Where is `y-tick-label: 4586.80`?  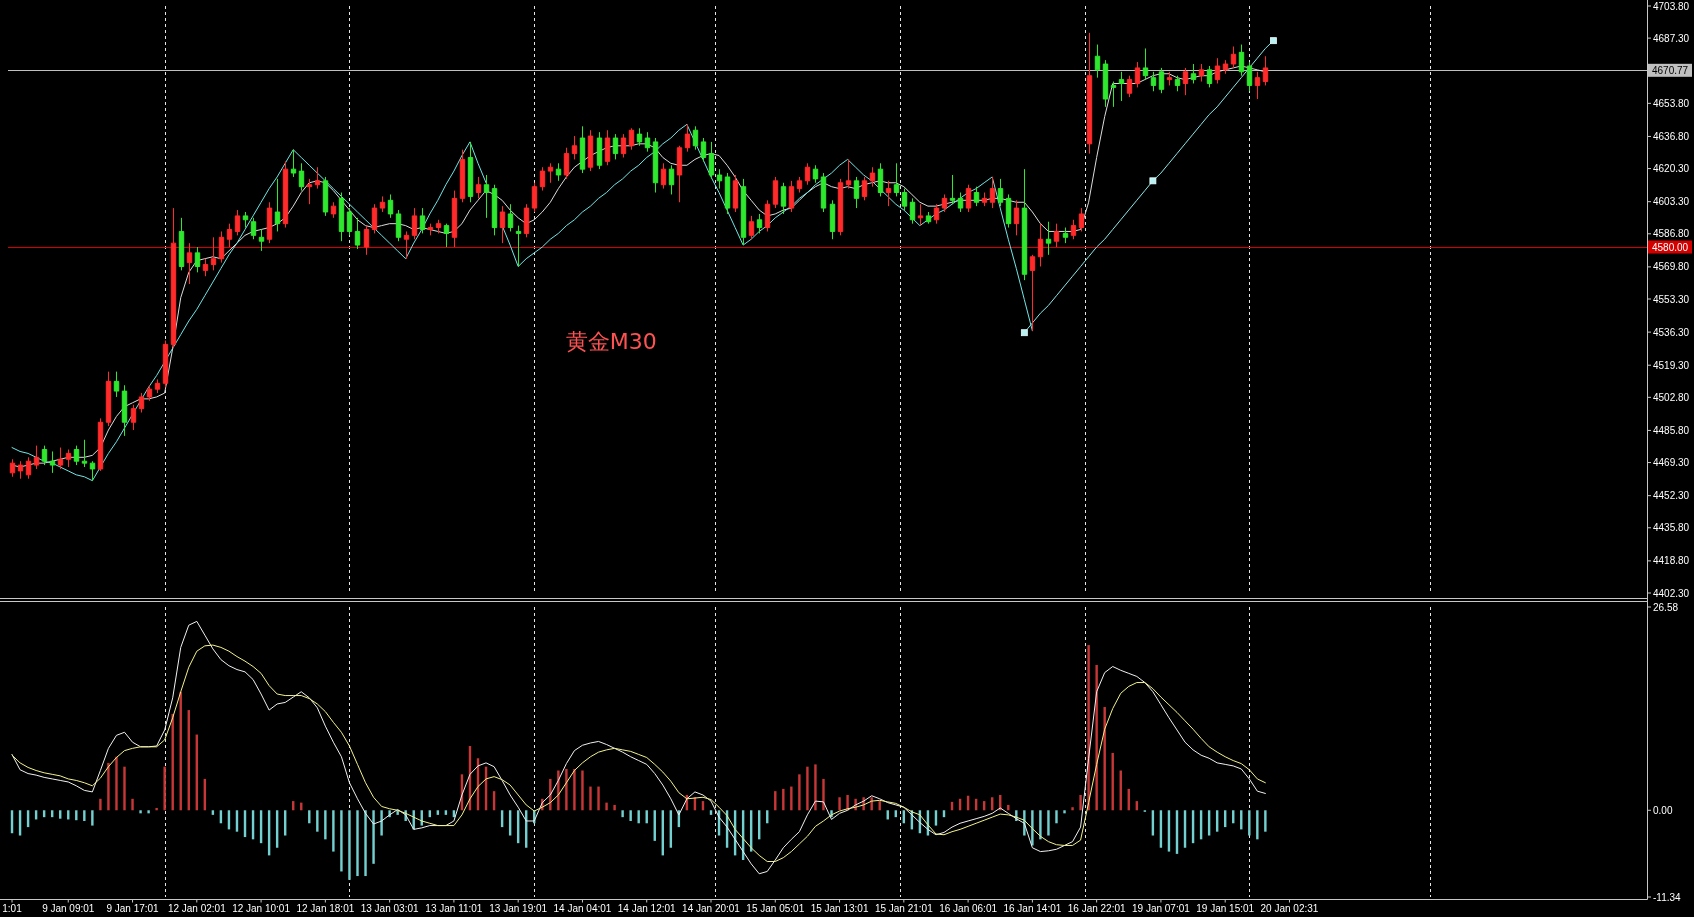 y-tick-label: 4586.80 is located at coordinates (1671, 234).